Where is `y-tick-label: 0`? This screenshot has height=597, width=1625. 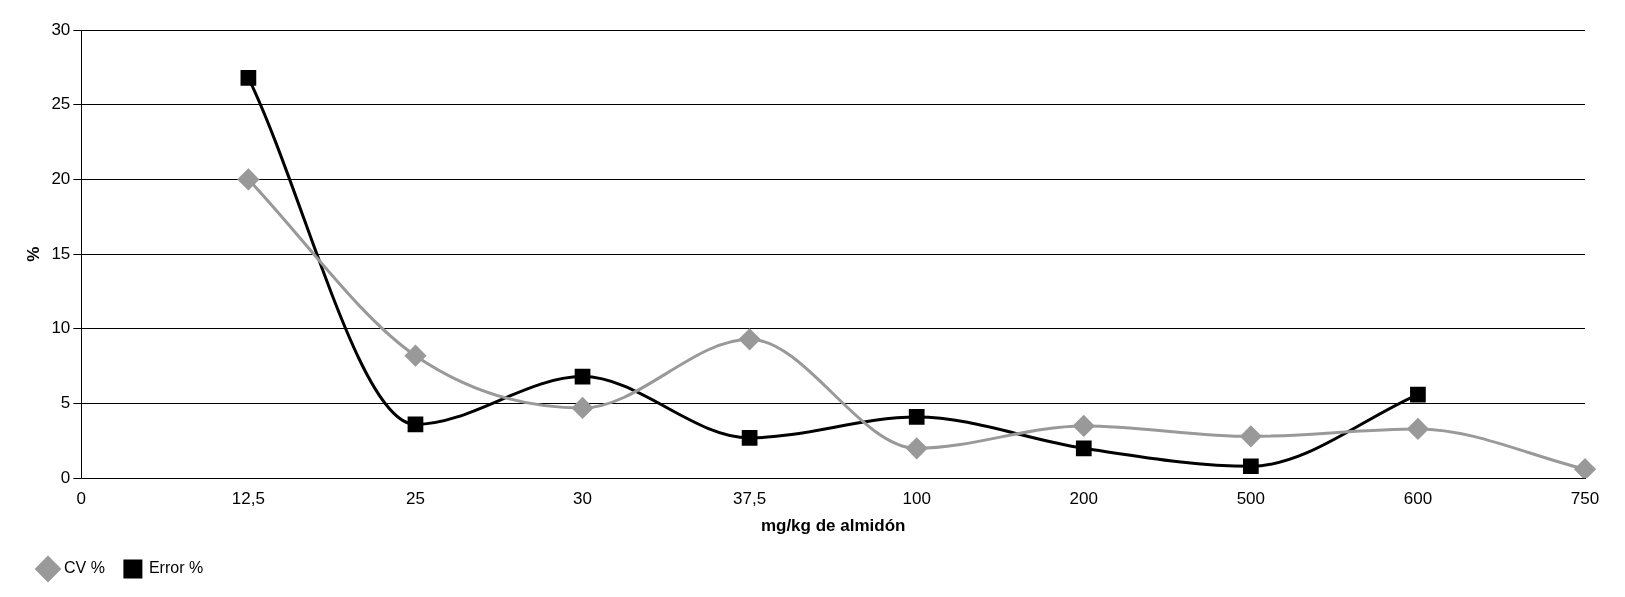
y-tick-label: 0 is located at coordinates (65, 477).